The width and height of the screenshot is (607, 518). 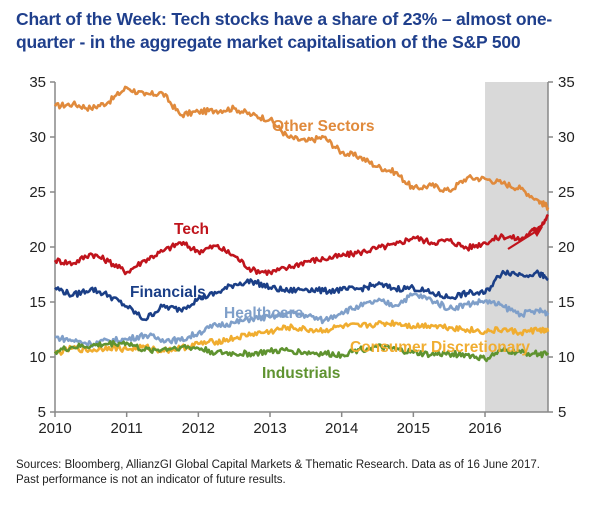 What do you see at coordinates (301, 373) in the screenshot?
I see `series-label-industrials: Industrials` at bounding box center [301, 373].